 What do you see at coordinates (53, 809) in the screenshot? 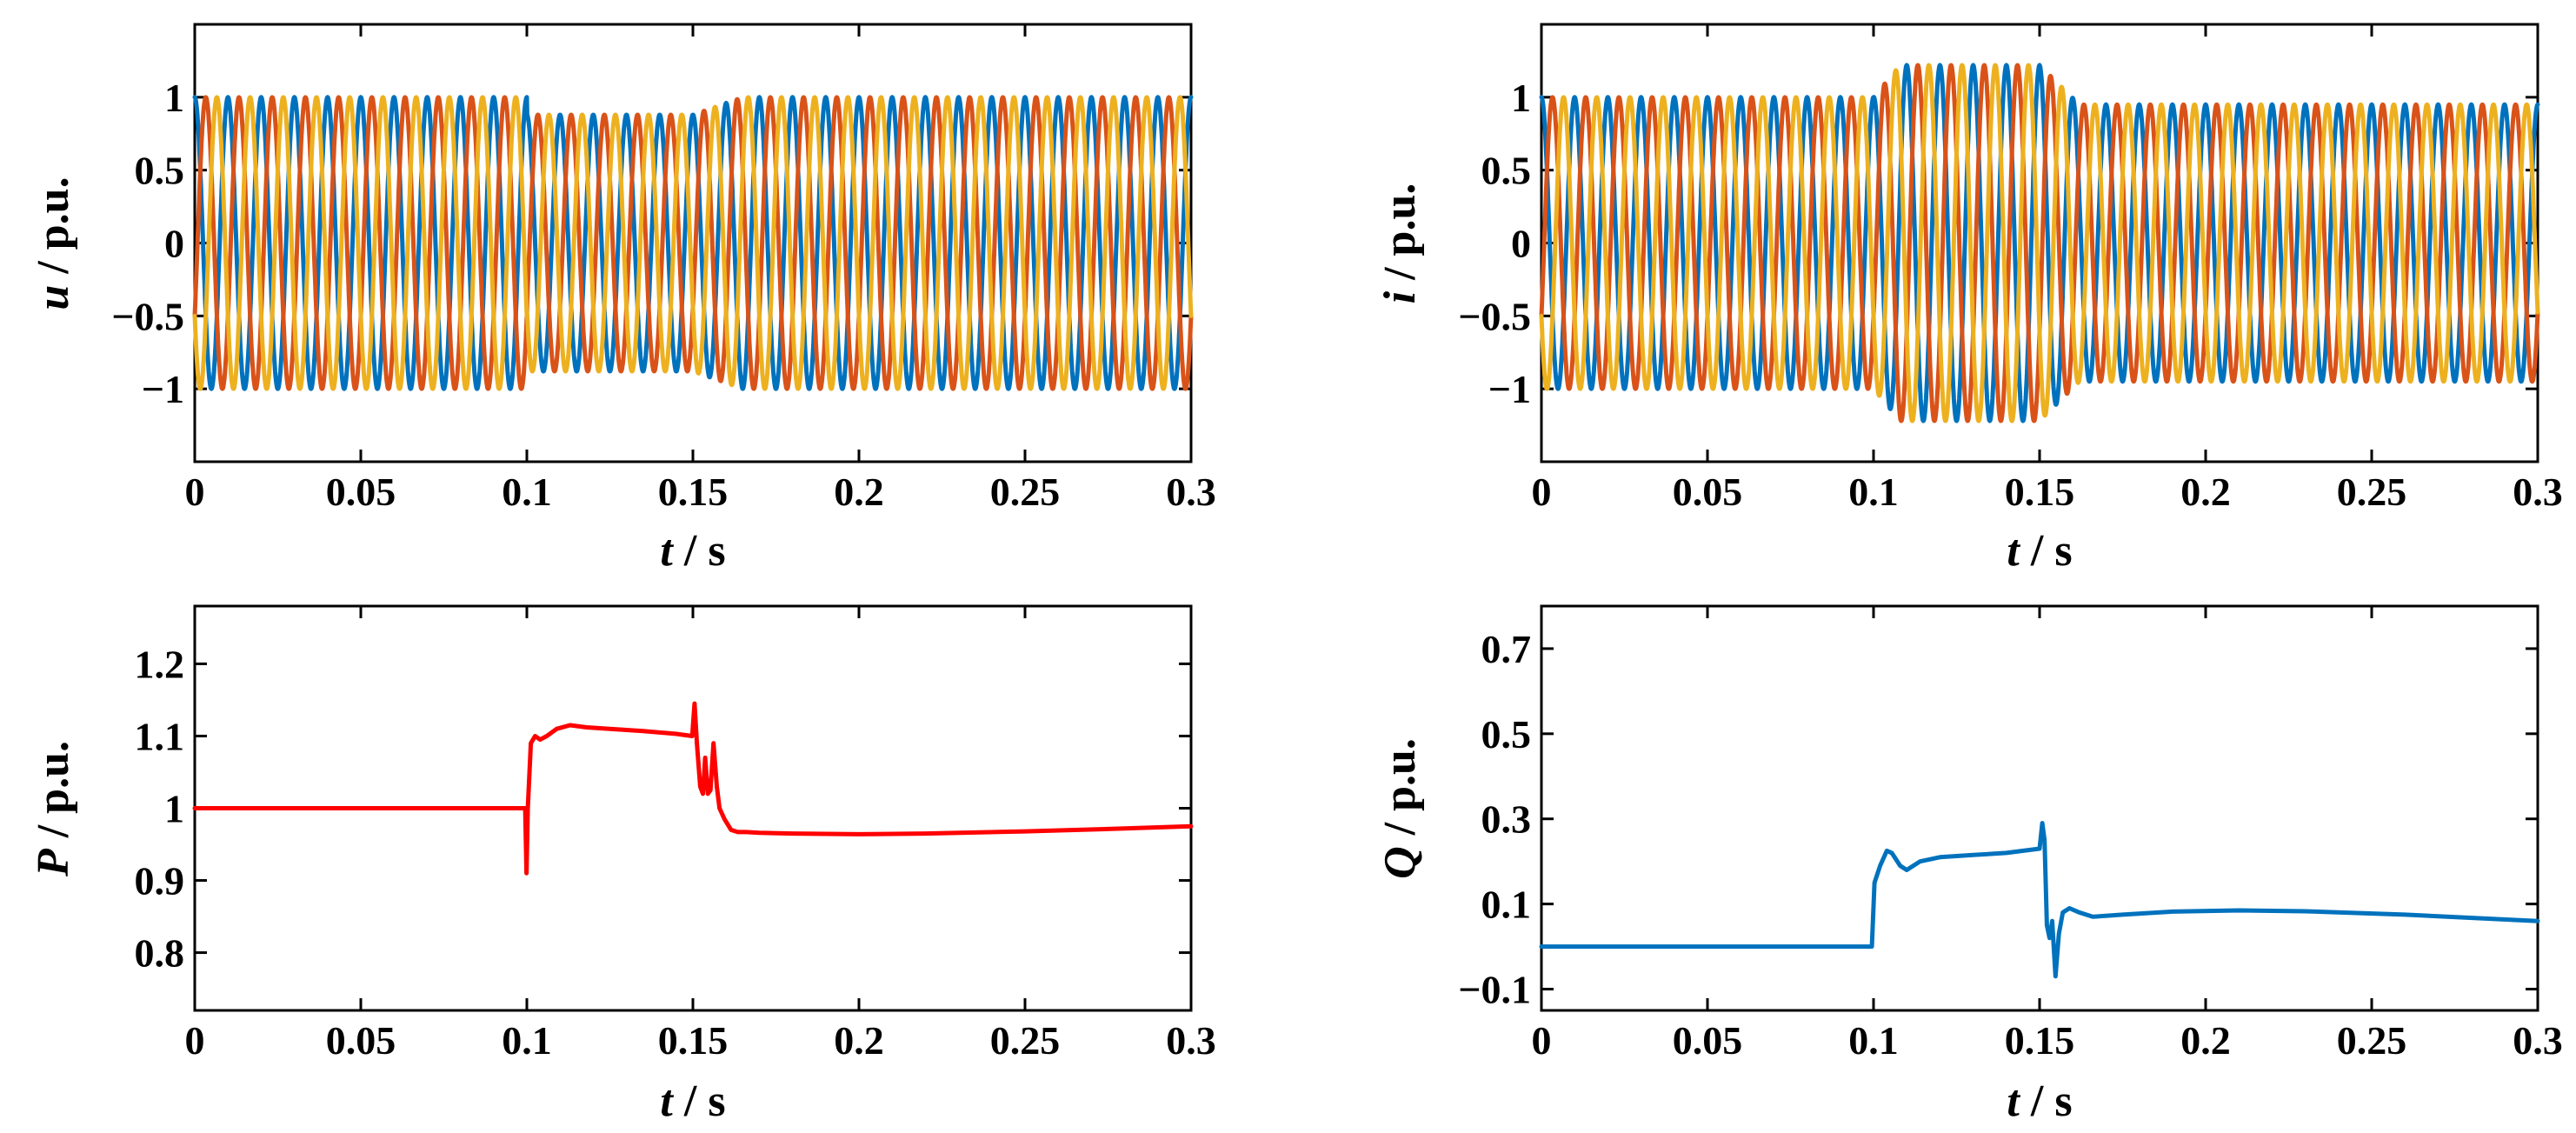
I see `active-power-y-label: P / p.u.` at bounding box center [53, 809].